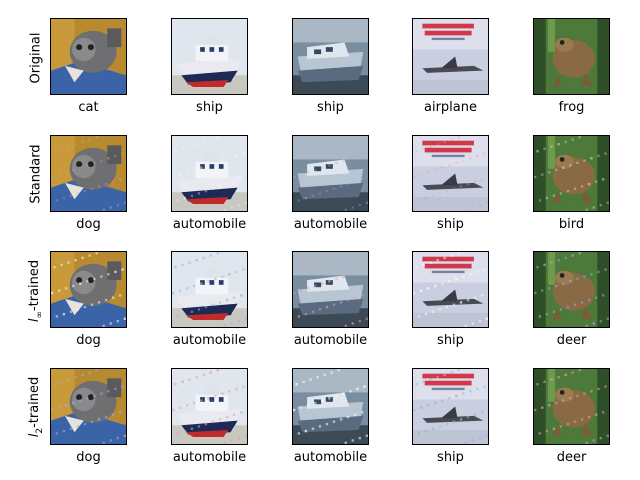 Image resolution: width=640 pixels, height=480 pixels. What do you see at coordinates (35, 435) in the screenshot?
I see `row-label-l2-prefix: l` at bounding box center [35, 435].